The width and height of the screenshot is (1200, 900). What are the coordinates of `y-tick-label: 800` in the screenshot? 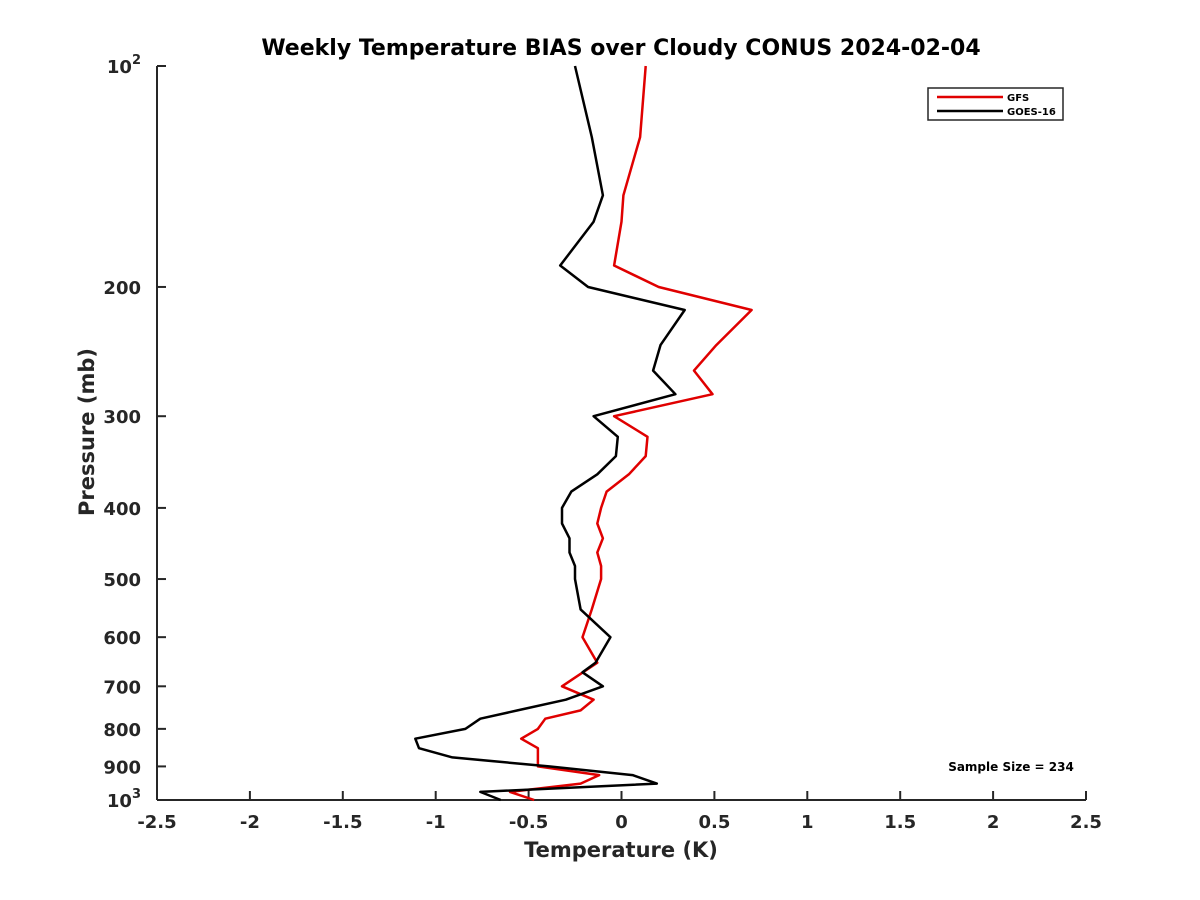 It's located at (122, 730).